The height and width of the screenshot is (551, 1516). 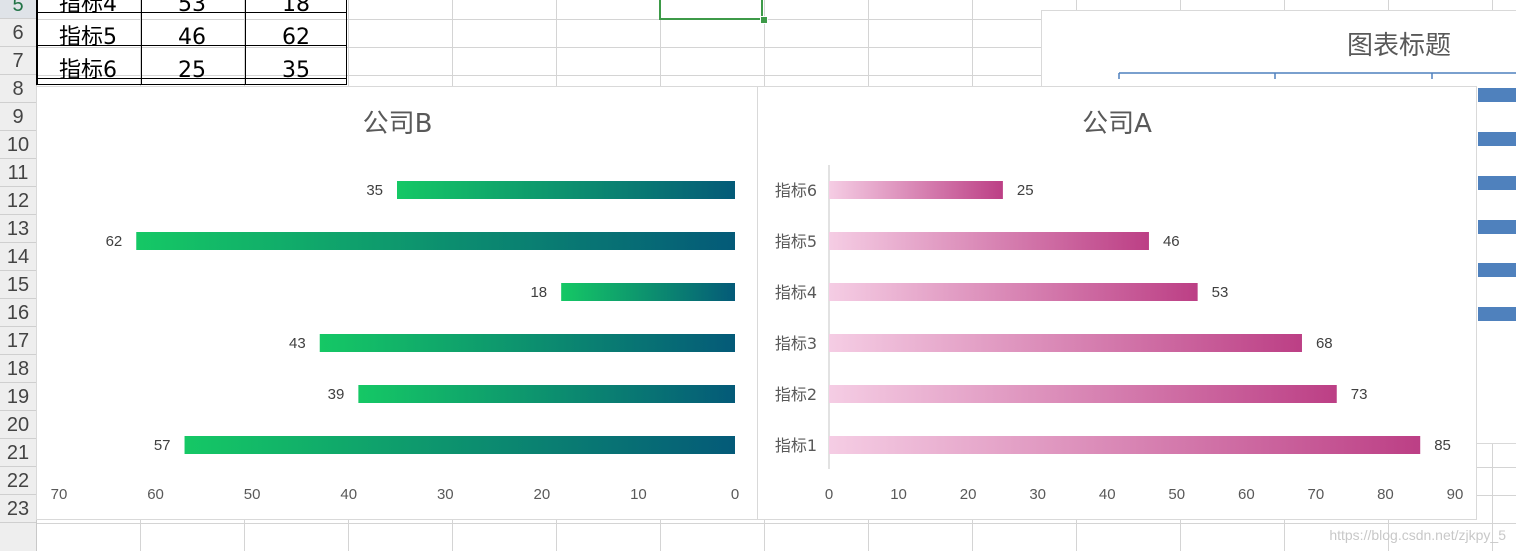 What do you see at coordinates (155, 494) in the screenshot?
I see `x-tick-label-company-b: 60` at bounding box center [155, 494].